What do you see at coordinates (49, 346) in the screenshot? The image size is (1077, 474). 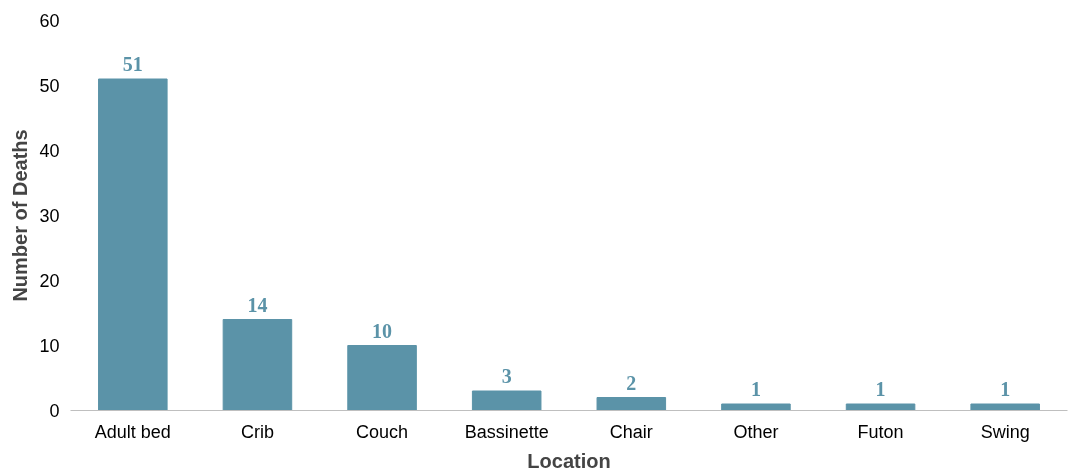 I see `y-tick-label: 10` at bounding box center [49, 346].